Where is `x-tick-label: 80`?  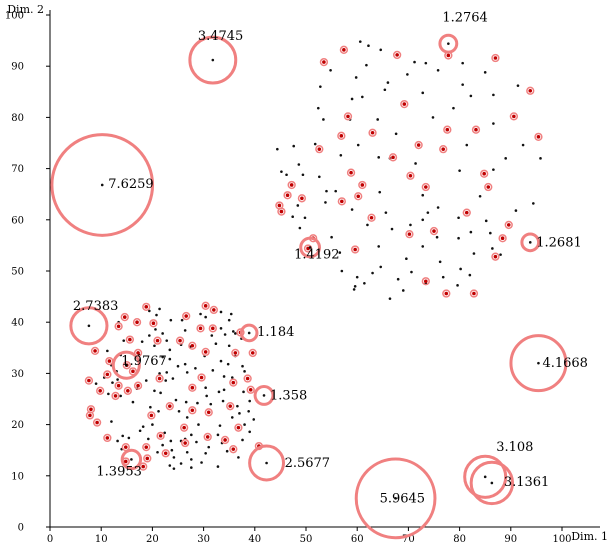 x-tick-label: 80 is located at coordinates (459, 539).